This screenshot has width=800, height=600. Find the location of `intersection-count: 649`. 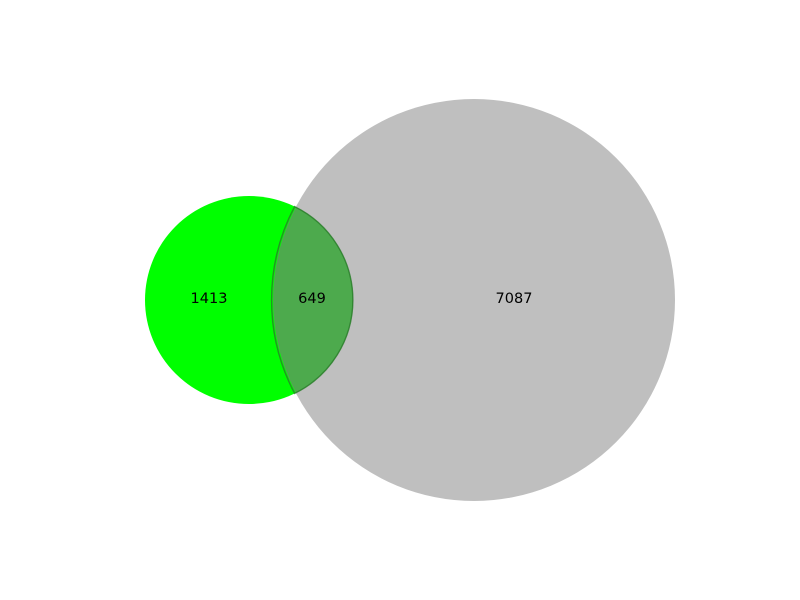

intersection-count: 649 is located at coordinates (312, 299).